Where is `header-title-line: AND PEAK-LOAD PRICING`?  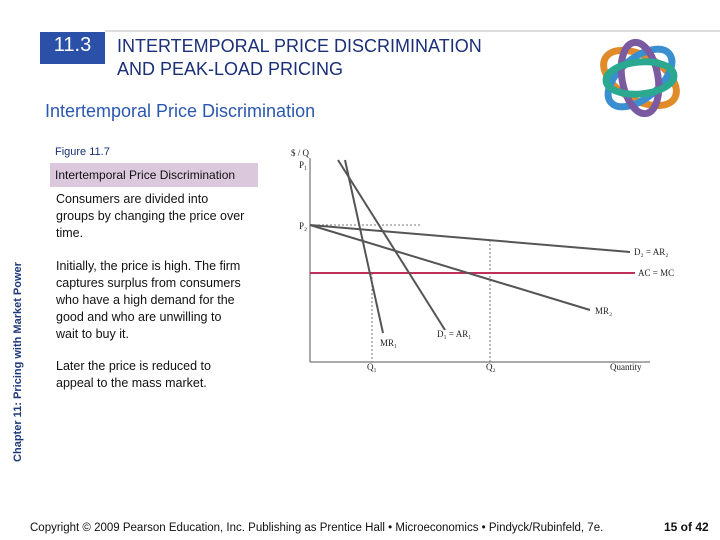 header-title-line: AND PEAK-LOAD PRICING is located at coordinates (230, 69).